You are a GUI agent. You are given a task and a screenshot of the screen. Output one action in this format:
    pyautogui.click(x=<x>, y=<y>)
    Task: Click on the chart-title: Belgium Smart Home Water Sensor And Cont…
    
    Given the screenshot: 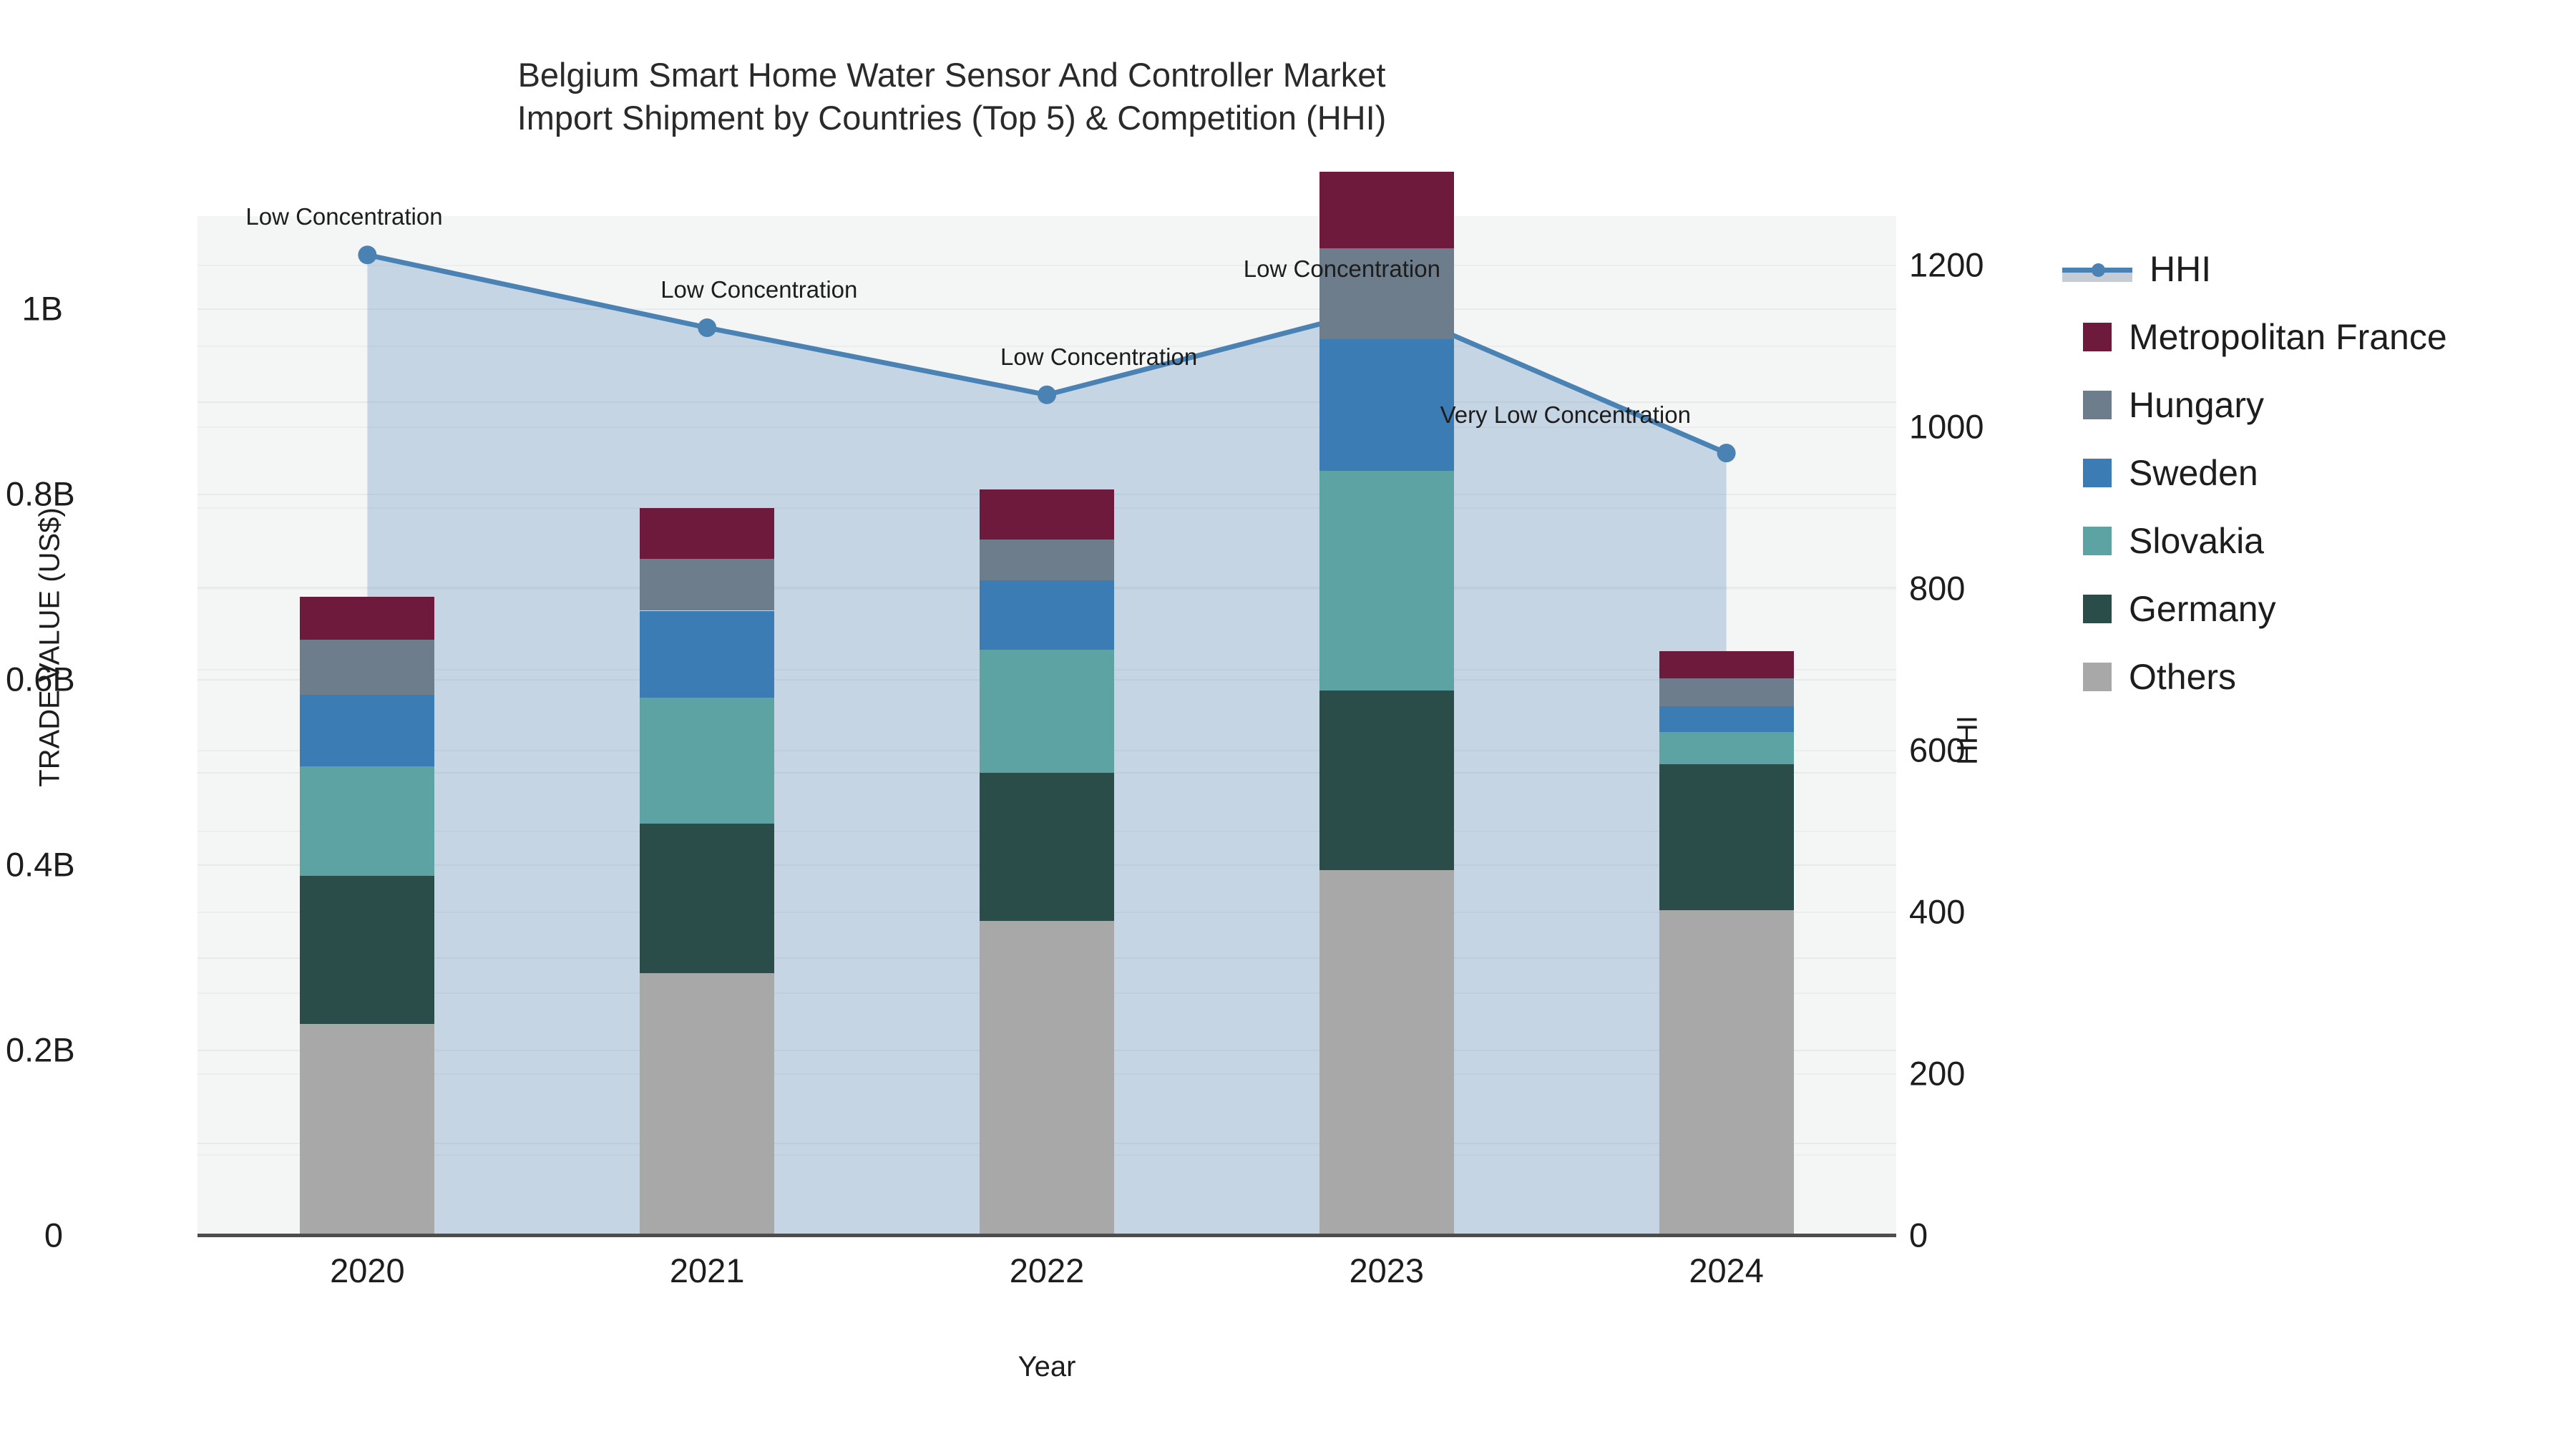 What is the action you would take?
    pyautogui.click(x=951, y=97)
    